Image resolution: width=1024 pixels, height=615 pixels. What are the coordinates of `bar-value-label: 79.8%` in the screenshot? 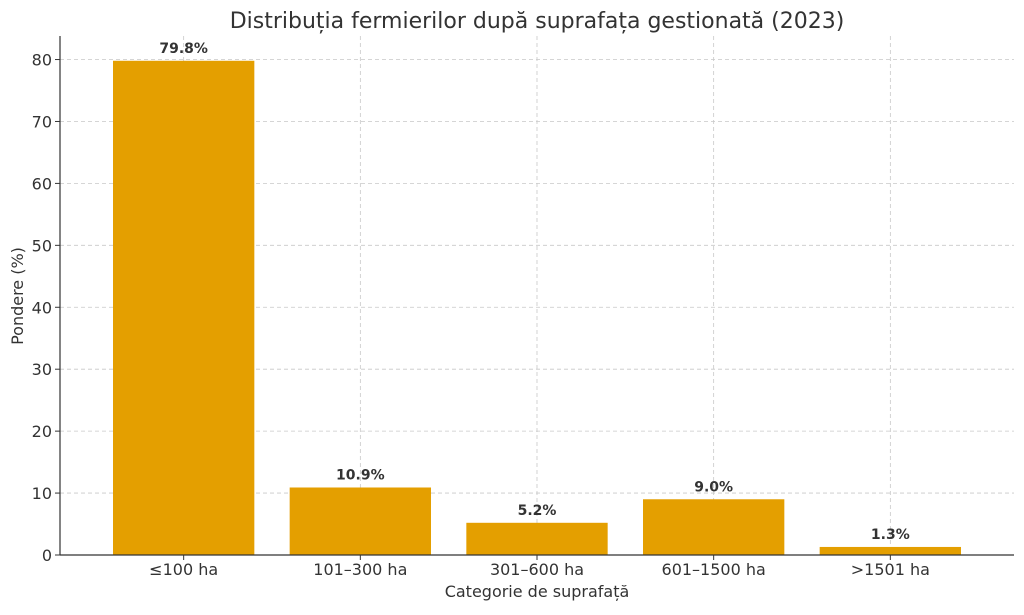 It's located at (183, 49).